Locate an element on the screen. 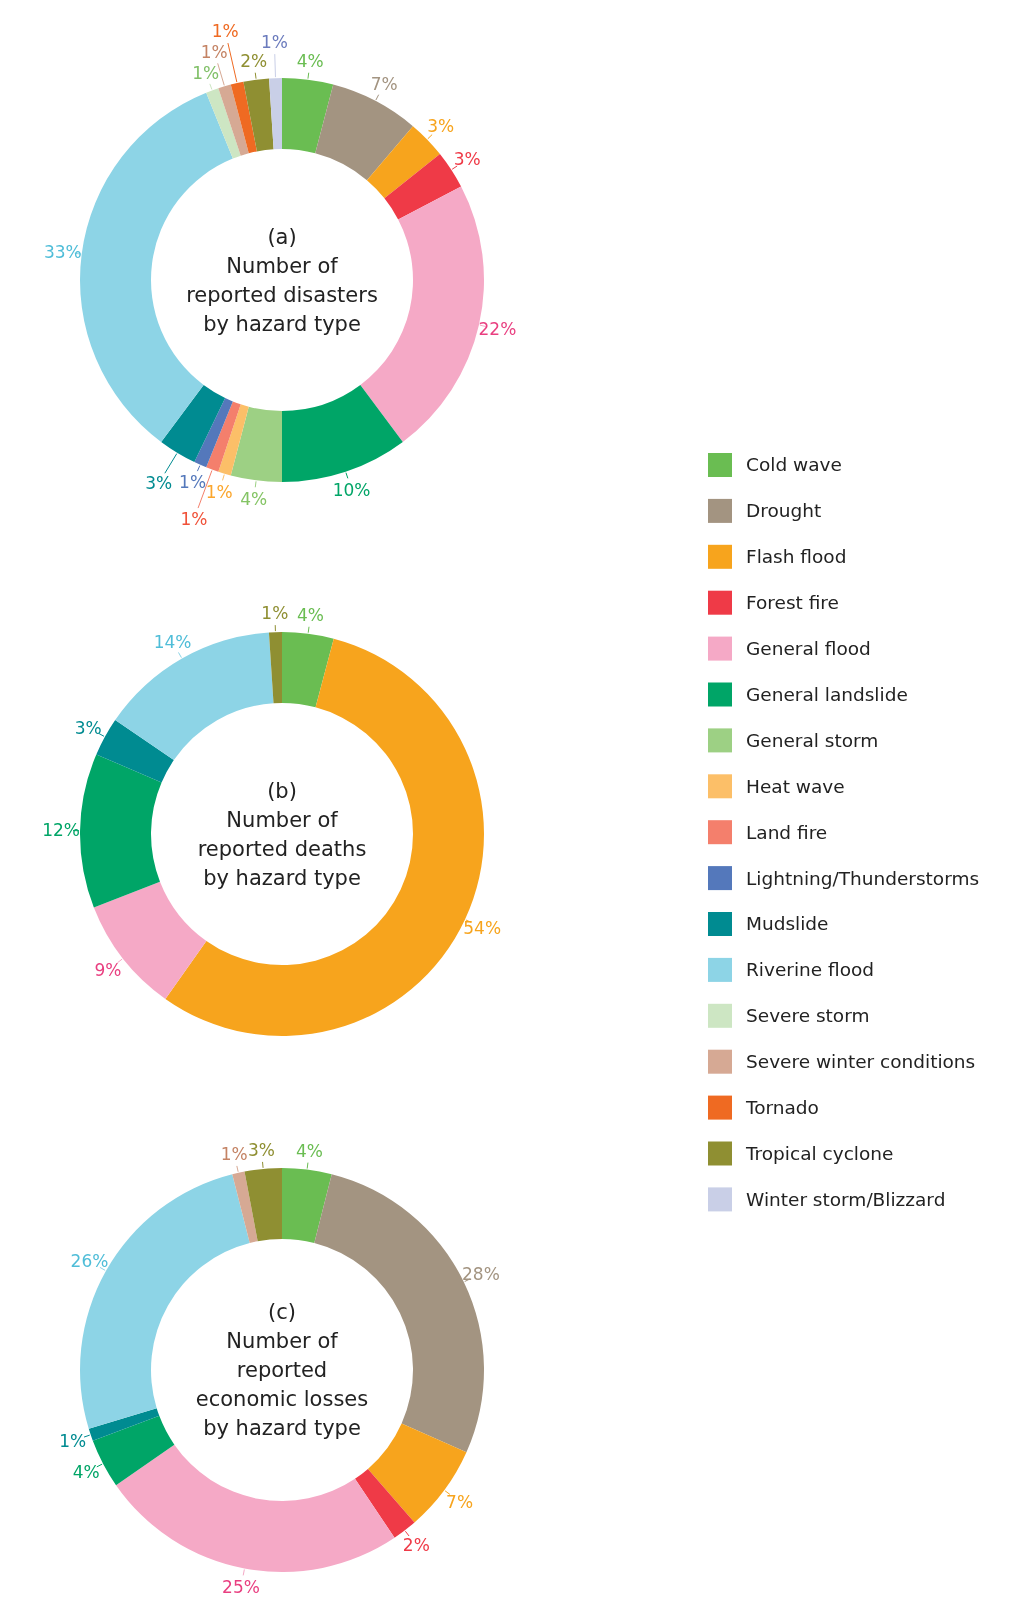  data-label: 10% is located at coordinates (351, 489).